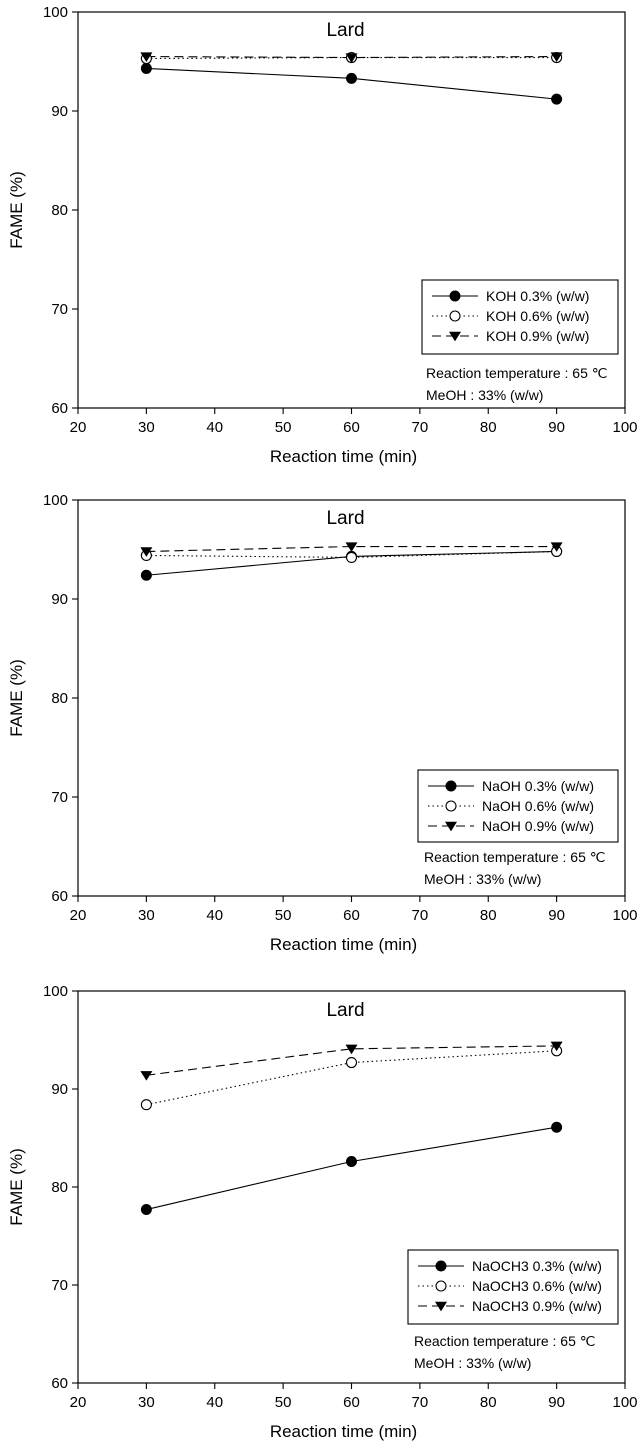 This screenshot has width=638, height=1455. Describe the element at coordinates (537, 1266) in the screenshot. I see `legend-label: NaOCH3 0.3% (w/w)` at that location.